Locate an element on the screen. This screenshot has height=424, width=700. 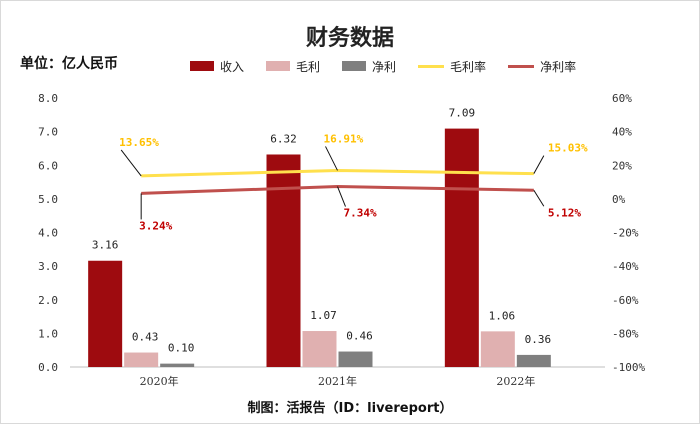
line-data-label: 16.91% is located at coordinates (344, 138).